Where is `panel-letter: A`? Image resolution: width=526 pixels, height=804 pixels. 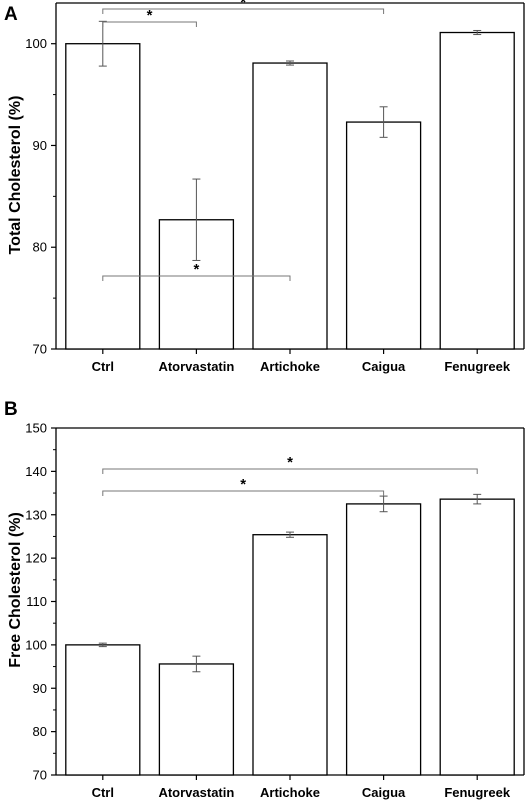
panel-letter: A is located at coordinates (11, 14).